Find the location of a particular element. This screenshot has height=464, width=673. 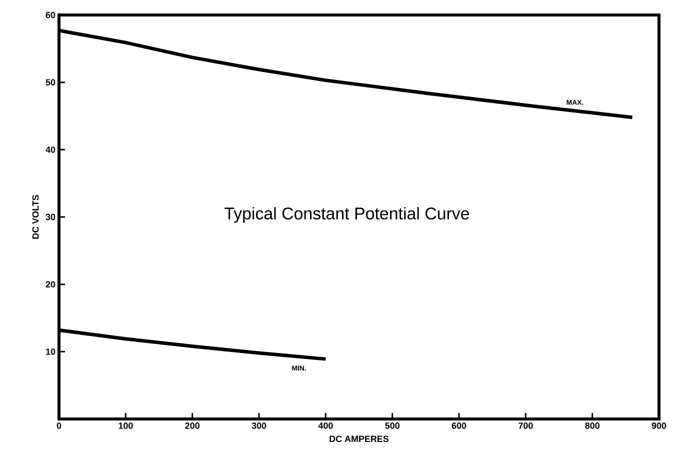

y-tick-label: 60 is located at coordinates (51, 15).